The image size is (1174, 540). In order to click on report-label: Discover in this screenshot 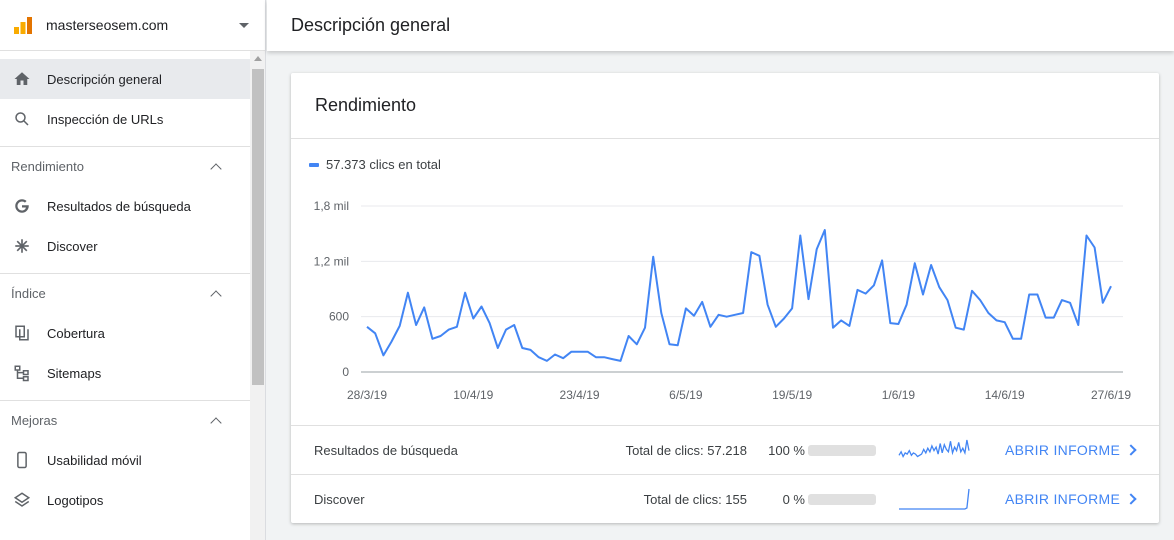, I will do `click(339, 499)`.